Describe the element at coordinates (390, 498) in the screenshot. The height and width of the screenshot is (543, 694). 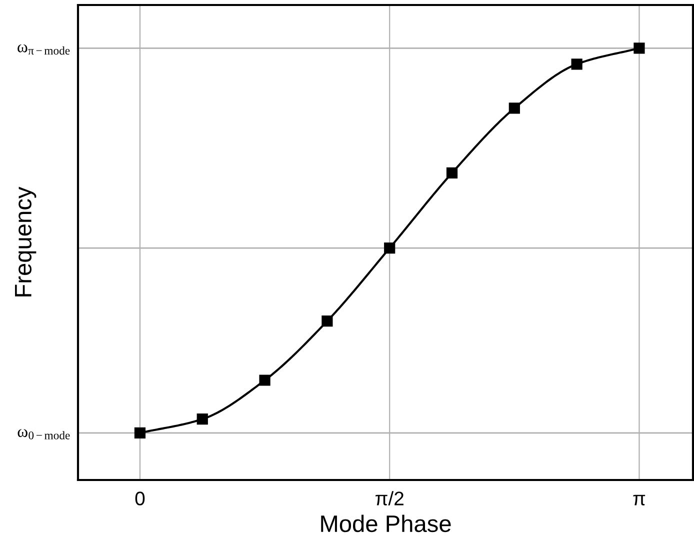
I see `x-tick-label: π/2` at that location.